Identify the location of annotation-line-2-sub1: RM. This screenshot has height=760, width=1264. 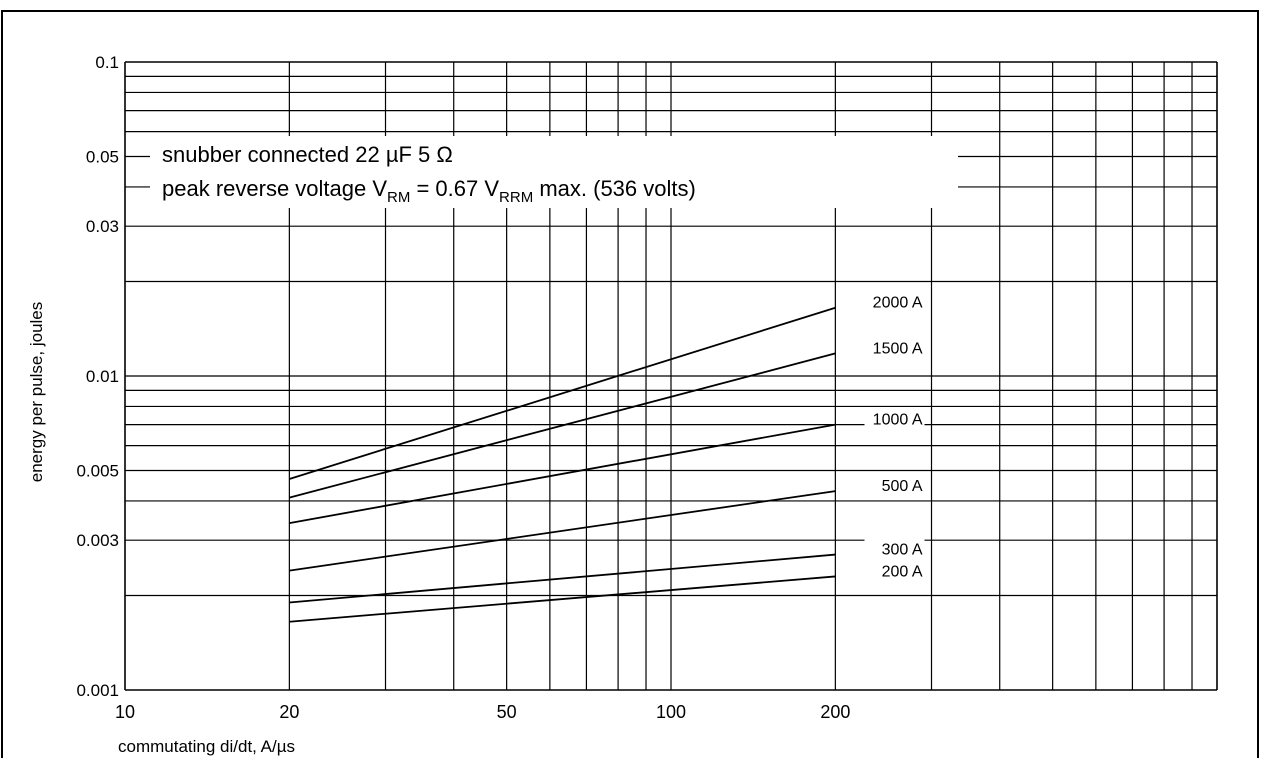
(398, 197).